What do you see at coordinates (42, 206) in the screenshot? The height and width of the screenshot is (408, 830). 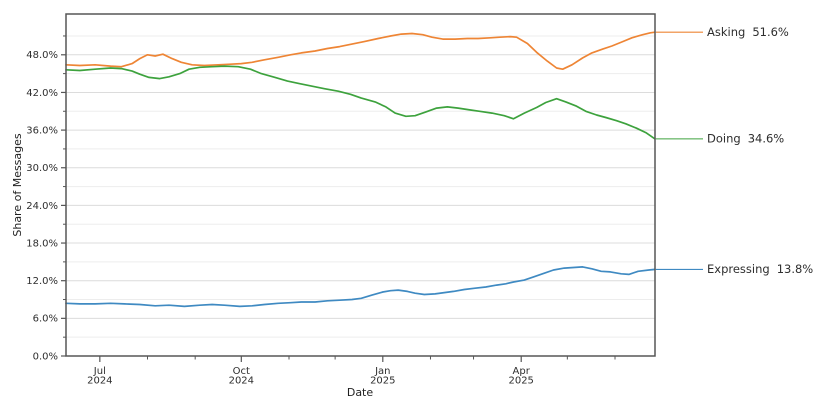 I see `y-tick-label: 24.0%` at bounding box center [42, 206].